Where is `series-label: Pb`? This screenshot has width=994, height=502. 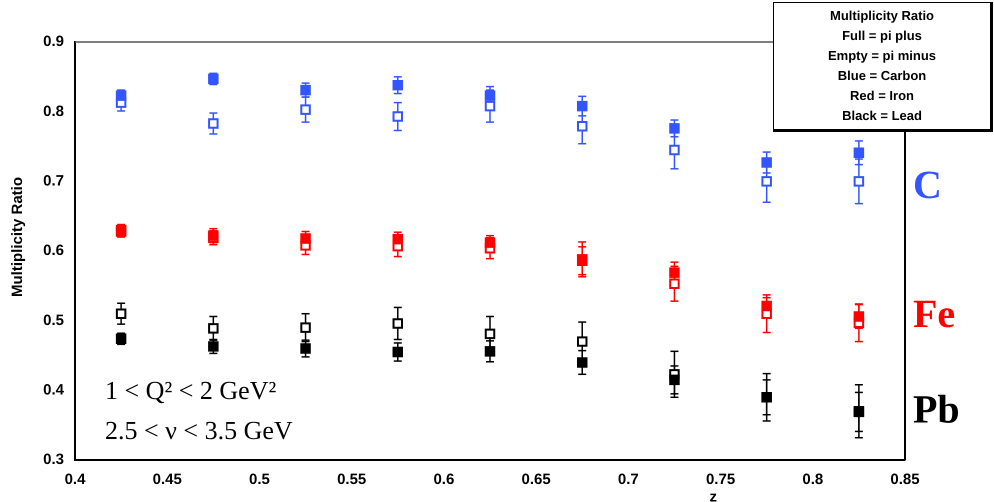 series-label: Pb is located at coordinates (936, 409).